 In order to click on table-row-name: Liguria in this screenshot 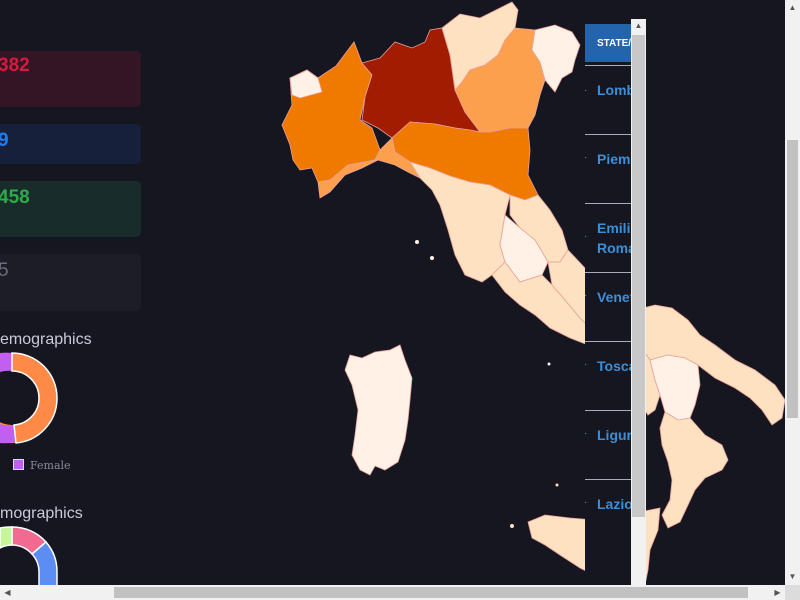, I will do `click(614, 435)`.